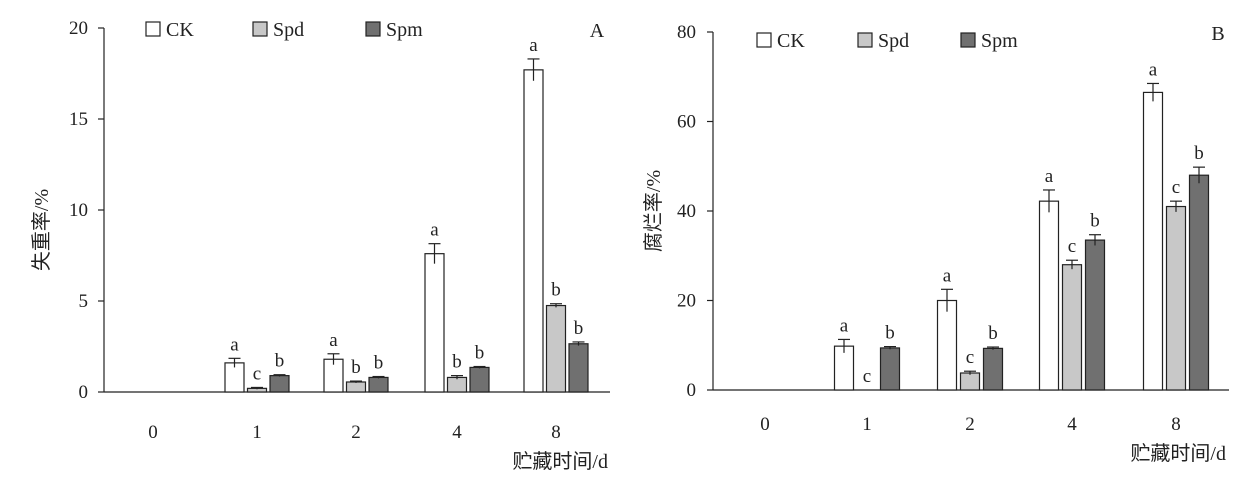 The image size is (1254, 479). Describe the element at coordinates (686, 32) in the screenshot. I see `y-tick-label: 80` at that location.